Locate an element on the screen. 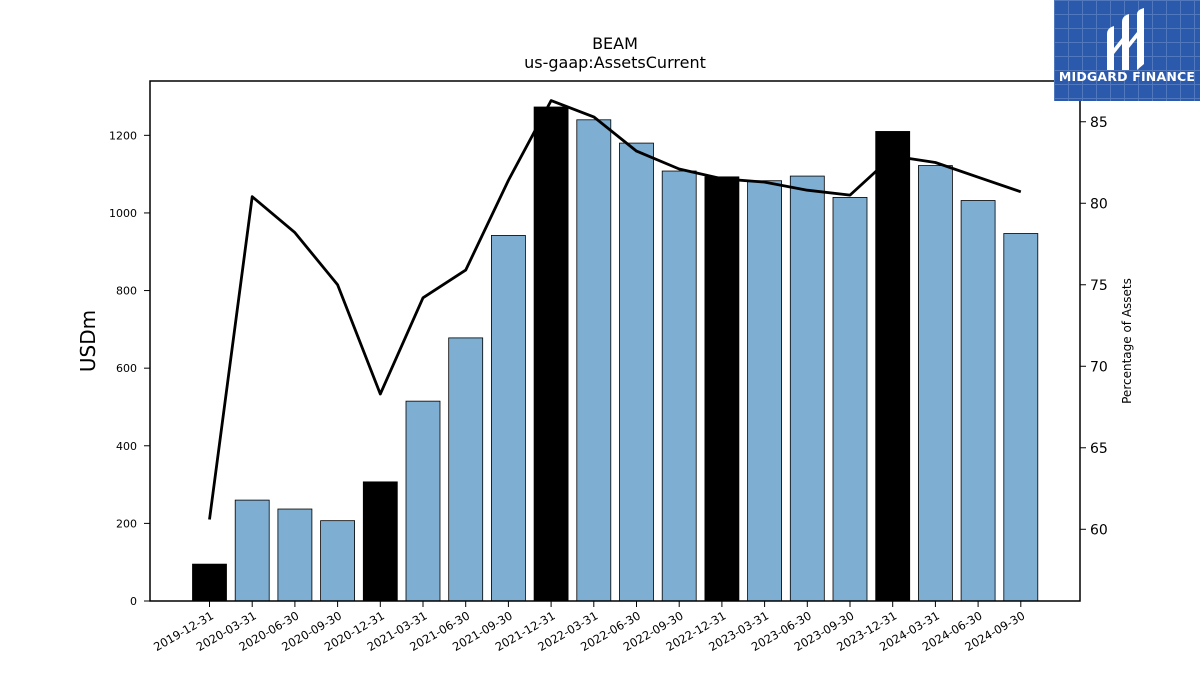  y2-tick-label: 60 is located at coordinates (1099, 530).